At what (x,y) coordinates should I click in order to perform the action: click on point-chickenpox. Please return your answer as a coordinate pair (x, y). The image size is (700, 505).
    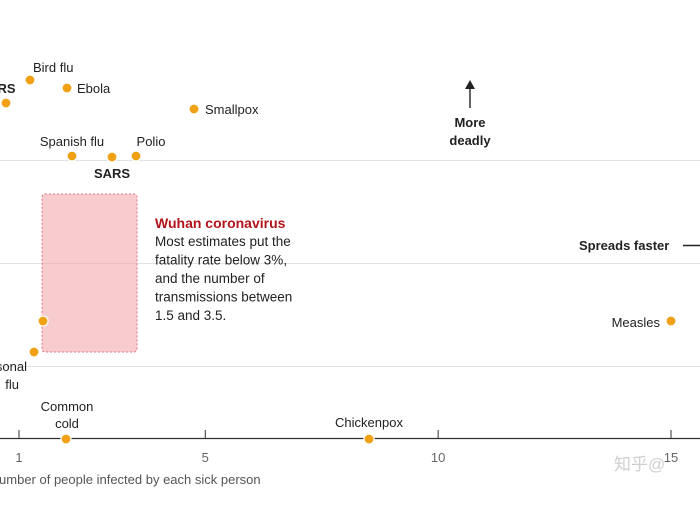
    Looking at the image, I should click on (369, 439).